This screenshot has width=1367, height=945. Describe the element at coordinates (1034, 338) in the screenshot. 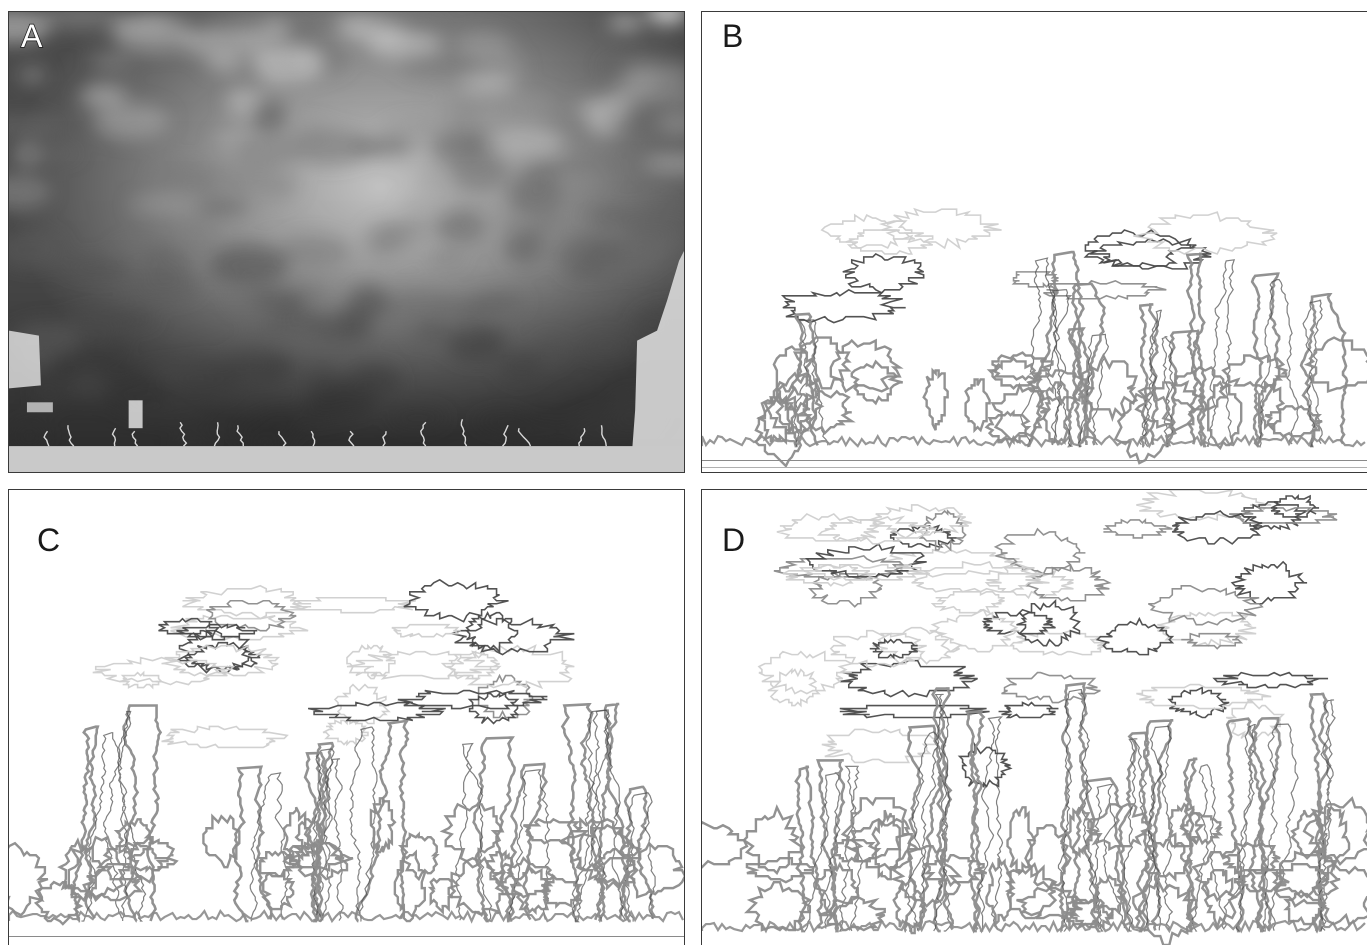

I see `panel-b-contours` at that location.